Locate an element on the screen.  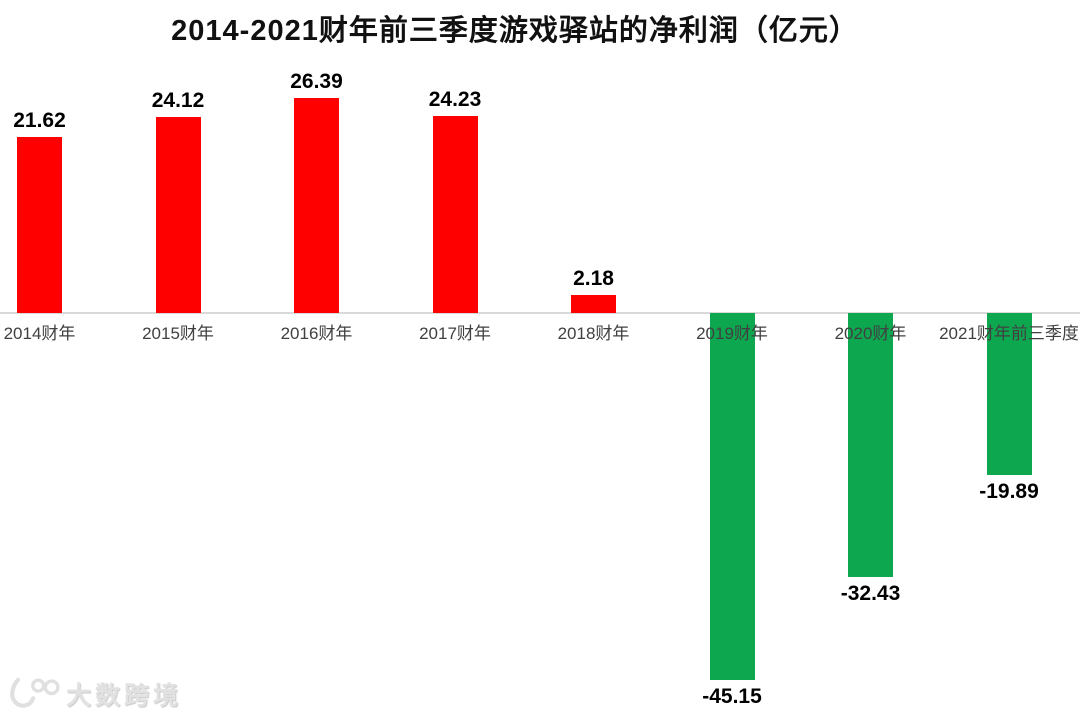
bar-value-label: 24.23 is located at coordinates (455, 99).